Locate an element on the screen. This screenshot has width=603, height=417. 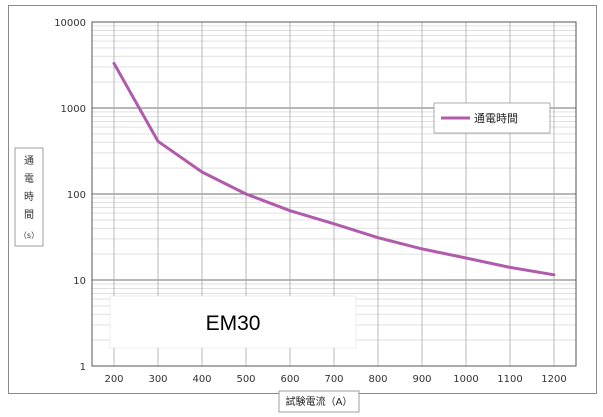
y-axis-label-box is located at coordinates (29, 197).